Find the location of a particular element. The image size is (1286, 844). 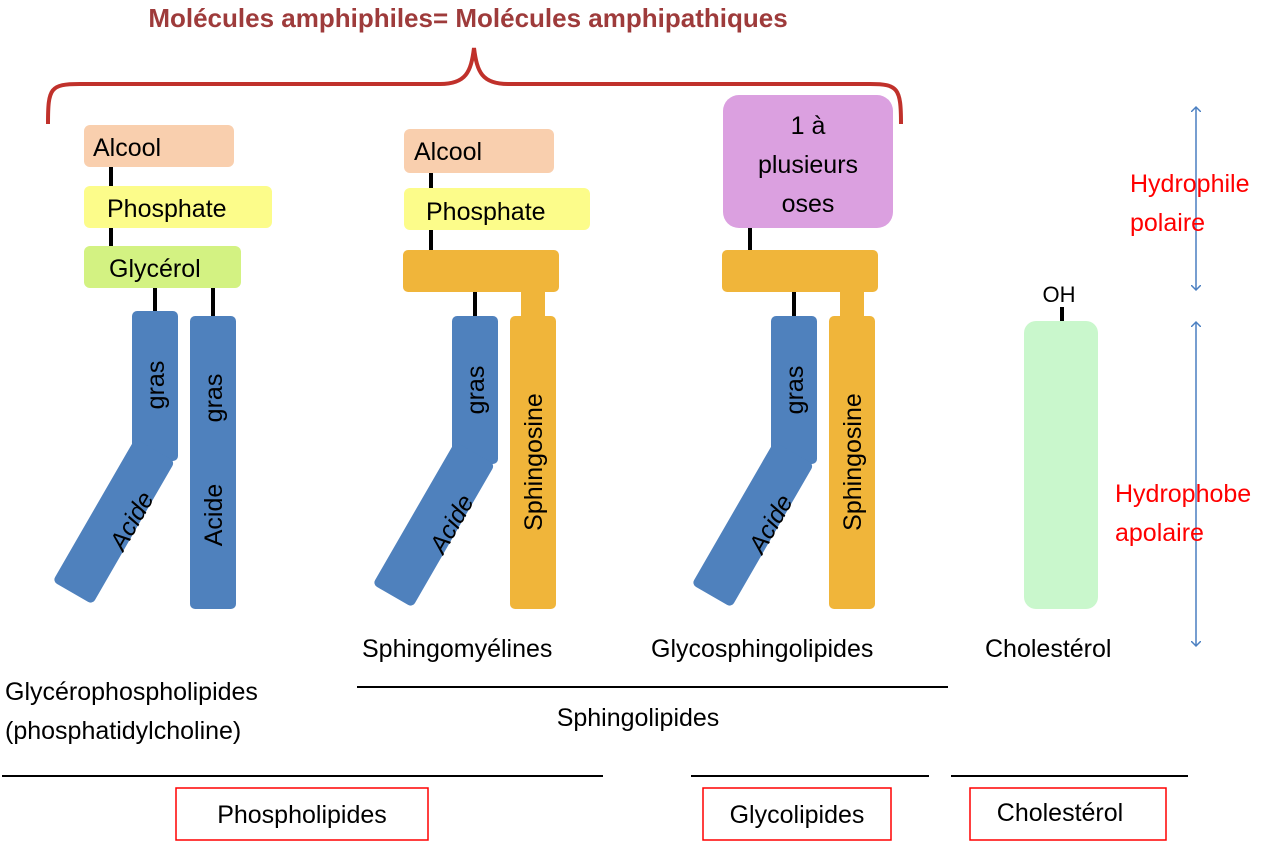

cholesterol-molecule: OH is located at coordinates (1061, 445).